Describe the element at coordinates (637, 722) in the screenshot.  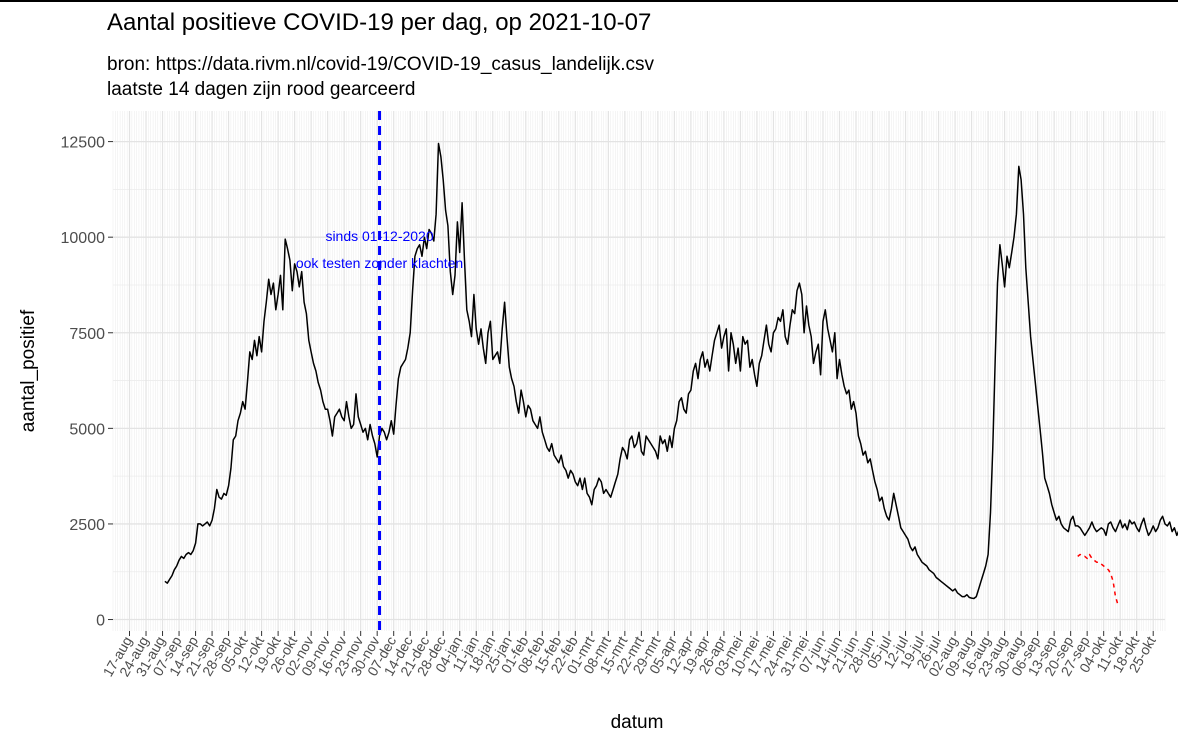
I see `x-axis-title: datum` at that location.